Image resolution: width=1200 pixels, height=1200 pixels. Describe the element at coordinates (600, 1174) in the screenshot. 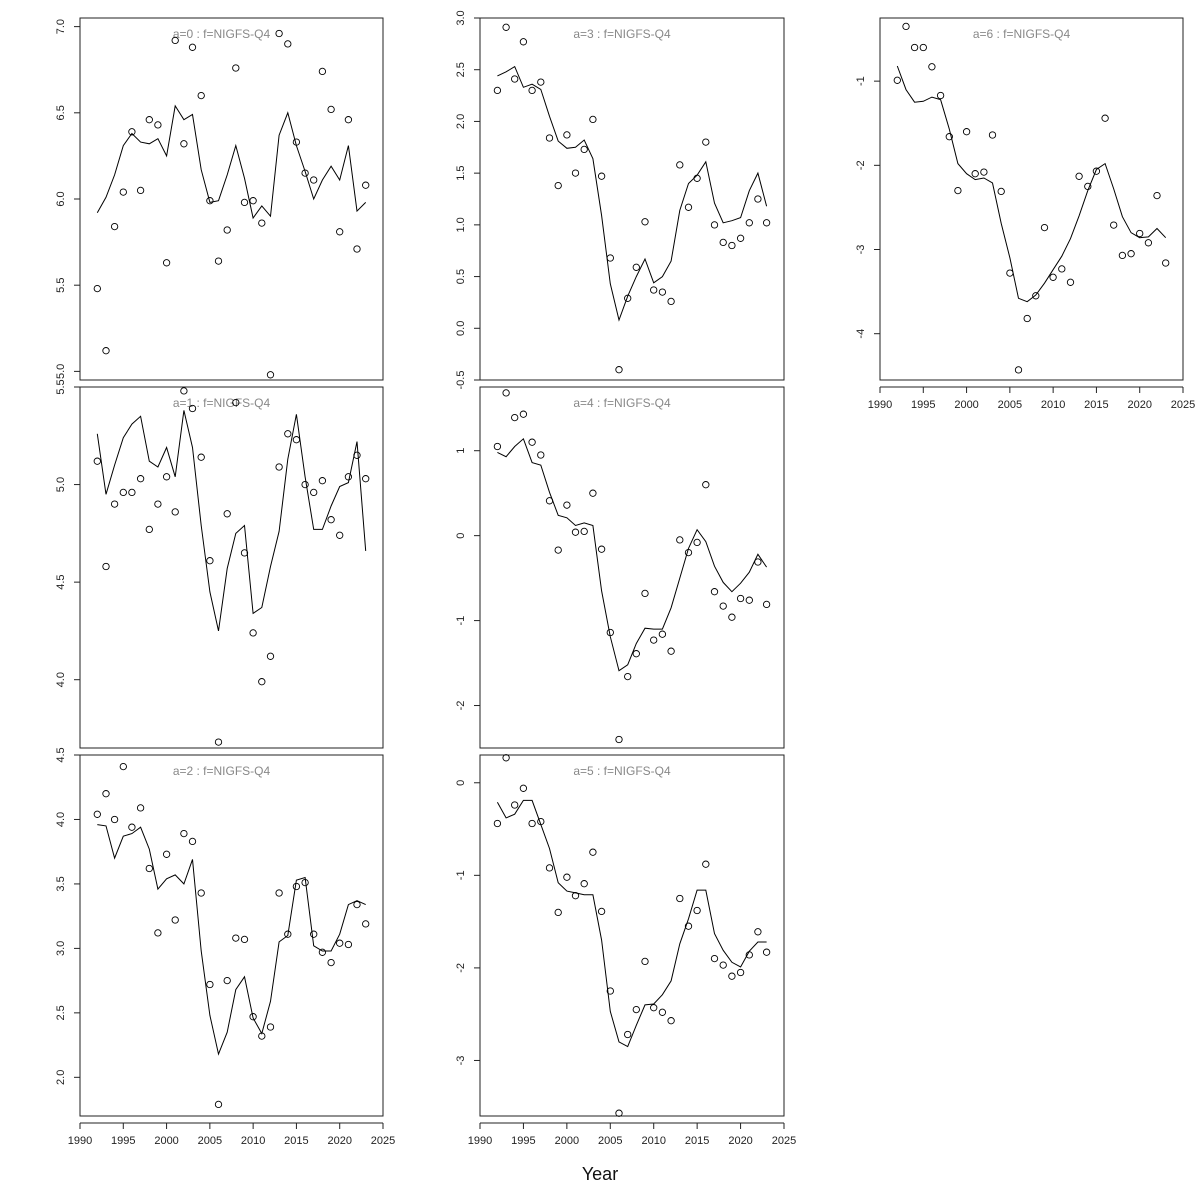

I see `x-axis-label: Year` at that location.